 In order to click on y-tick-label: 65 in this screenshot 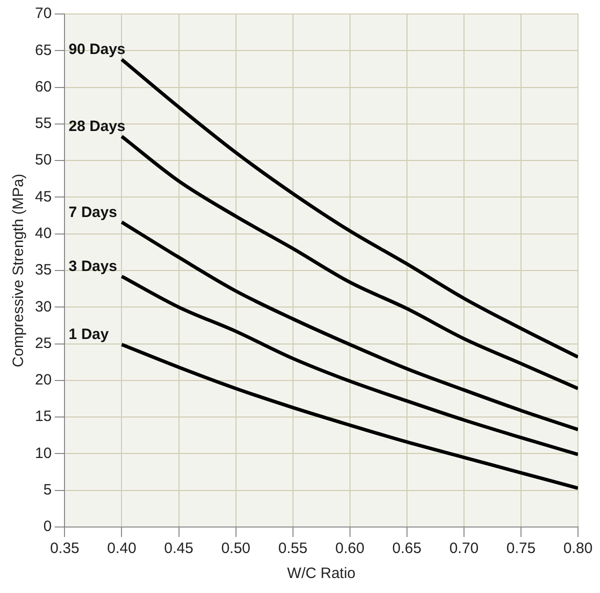, I will do `click(43, 50)`.